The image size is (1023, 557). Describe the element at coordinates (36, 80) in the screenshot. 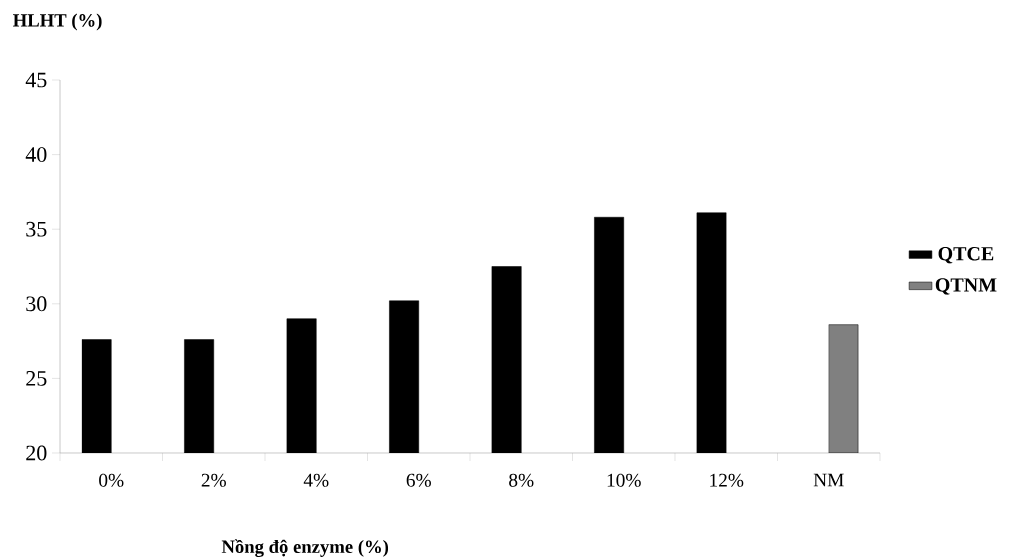

I see `y-tick-label: 45` at that location.